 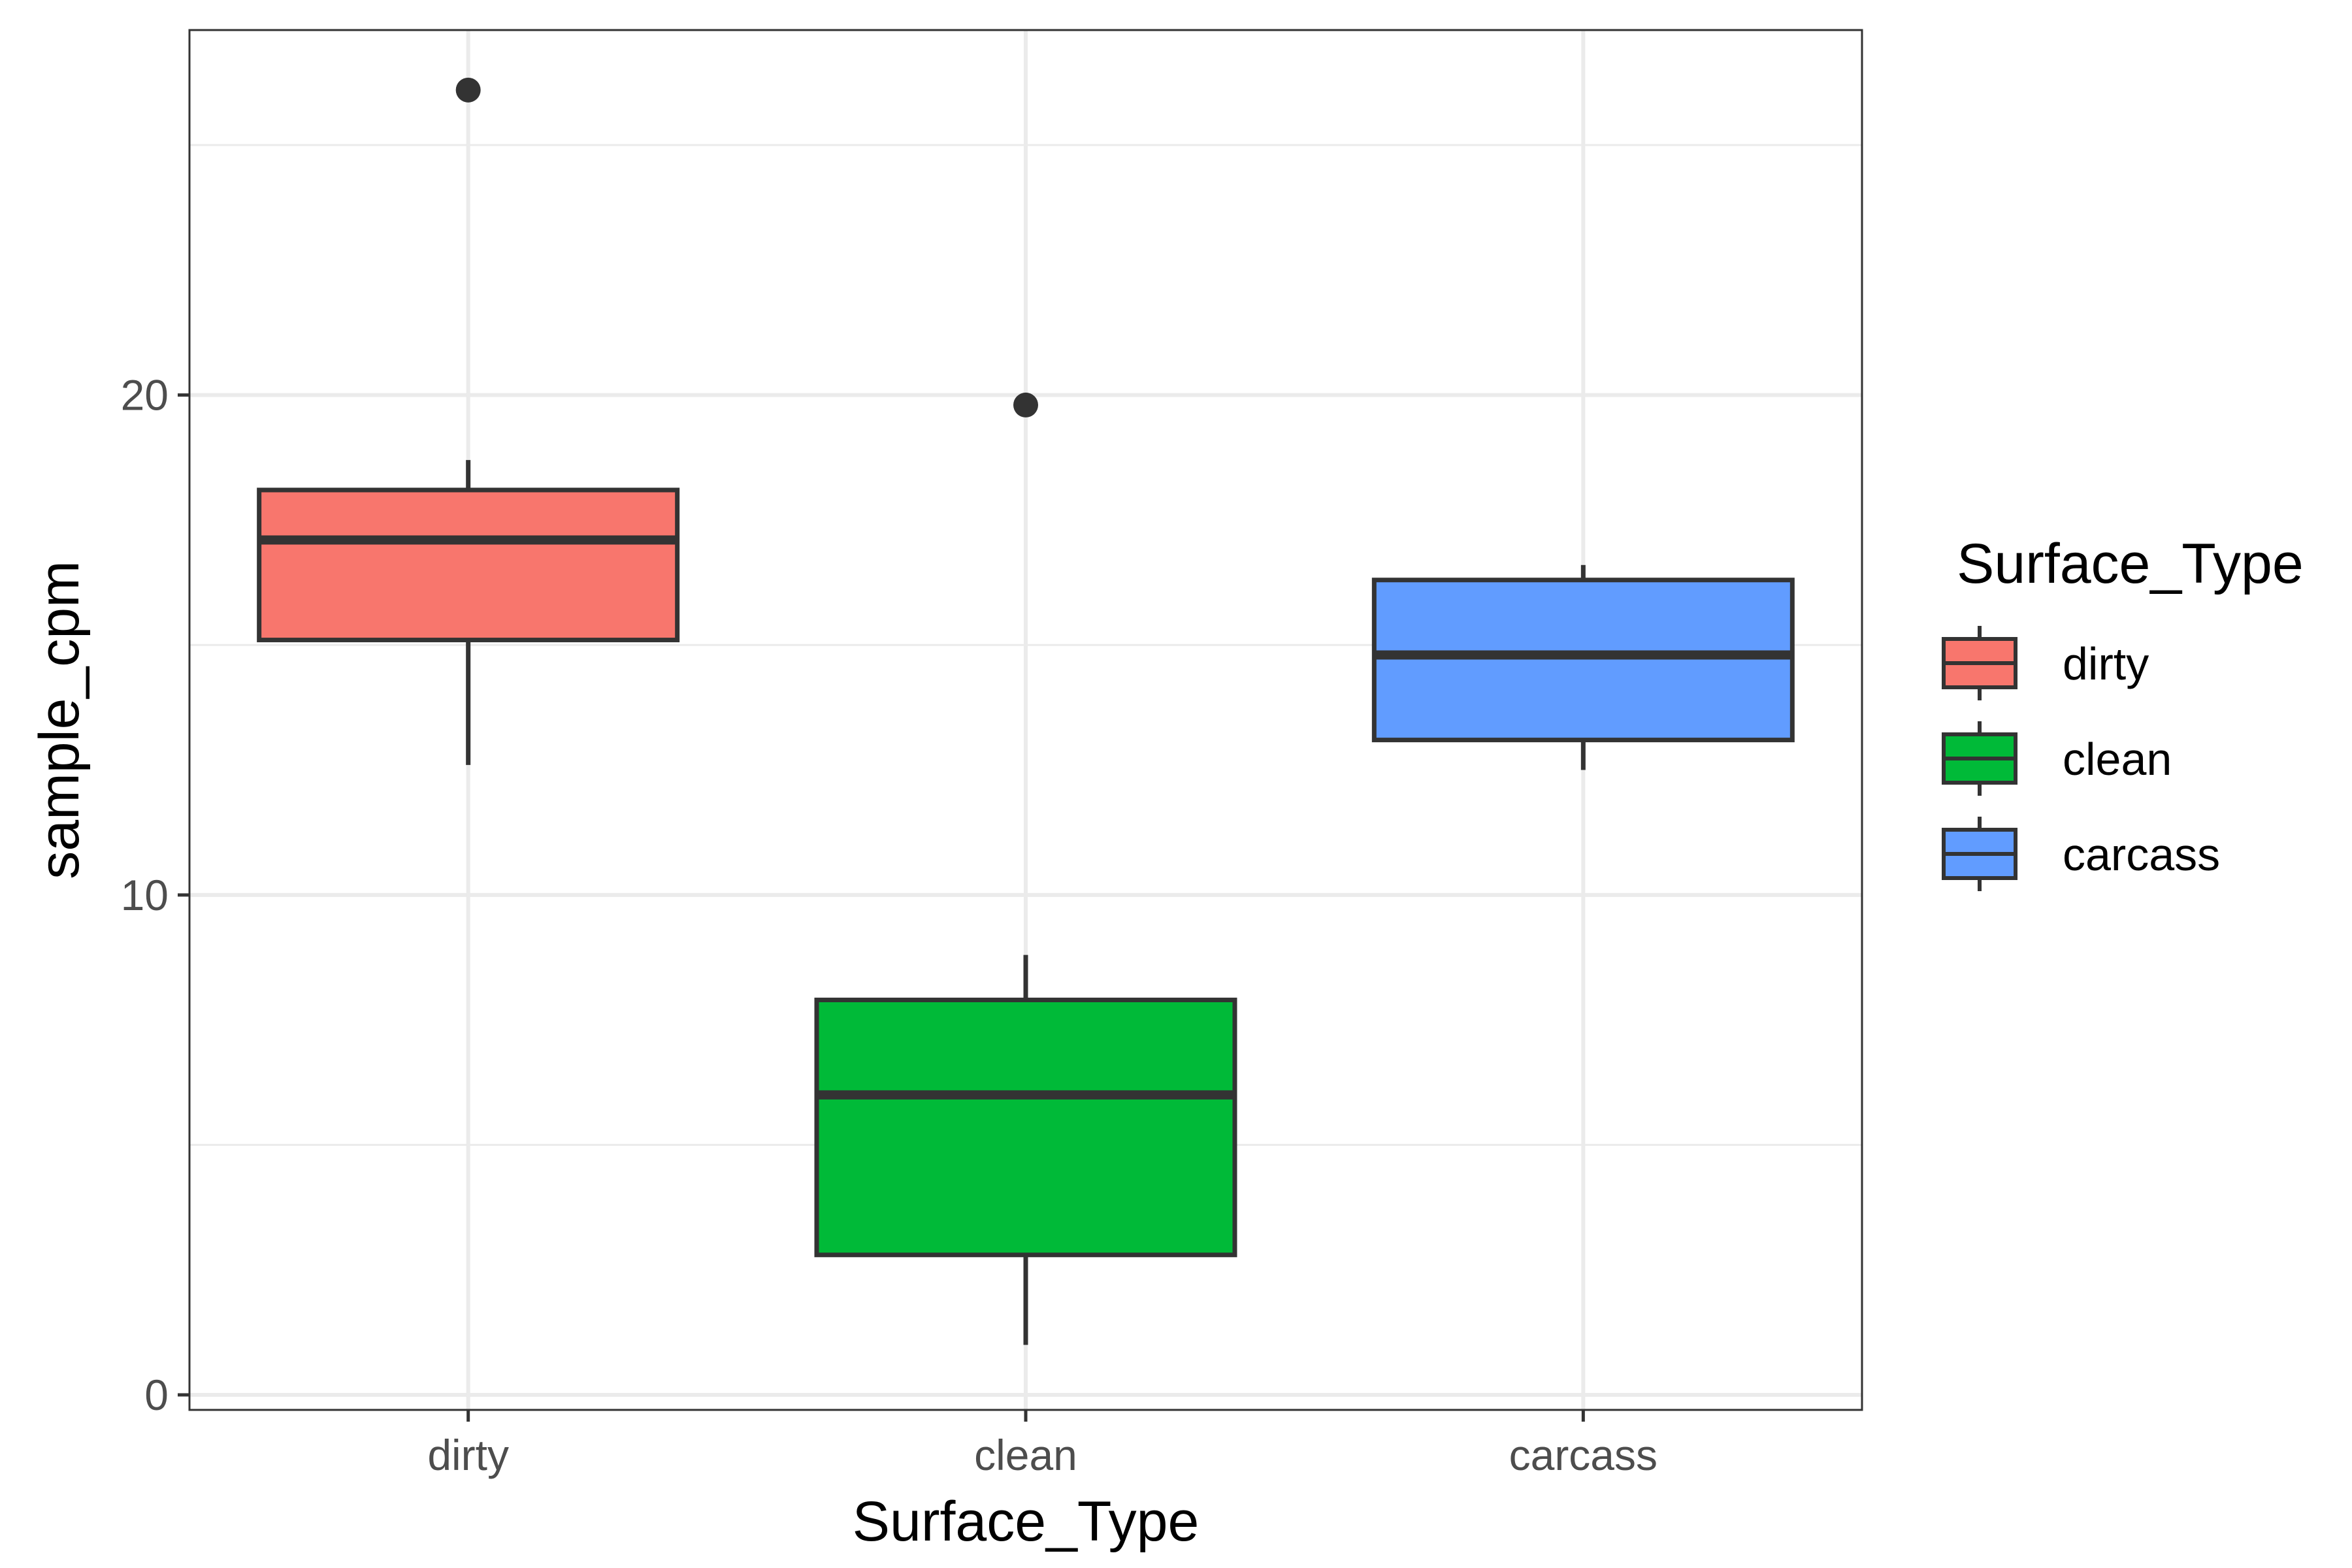 I want to click on box-clean, so click(x=1025, y=868).